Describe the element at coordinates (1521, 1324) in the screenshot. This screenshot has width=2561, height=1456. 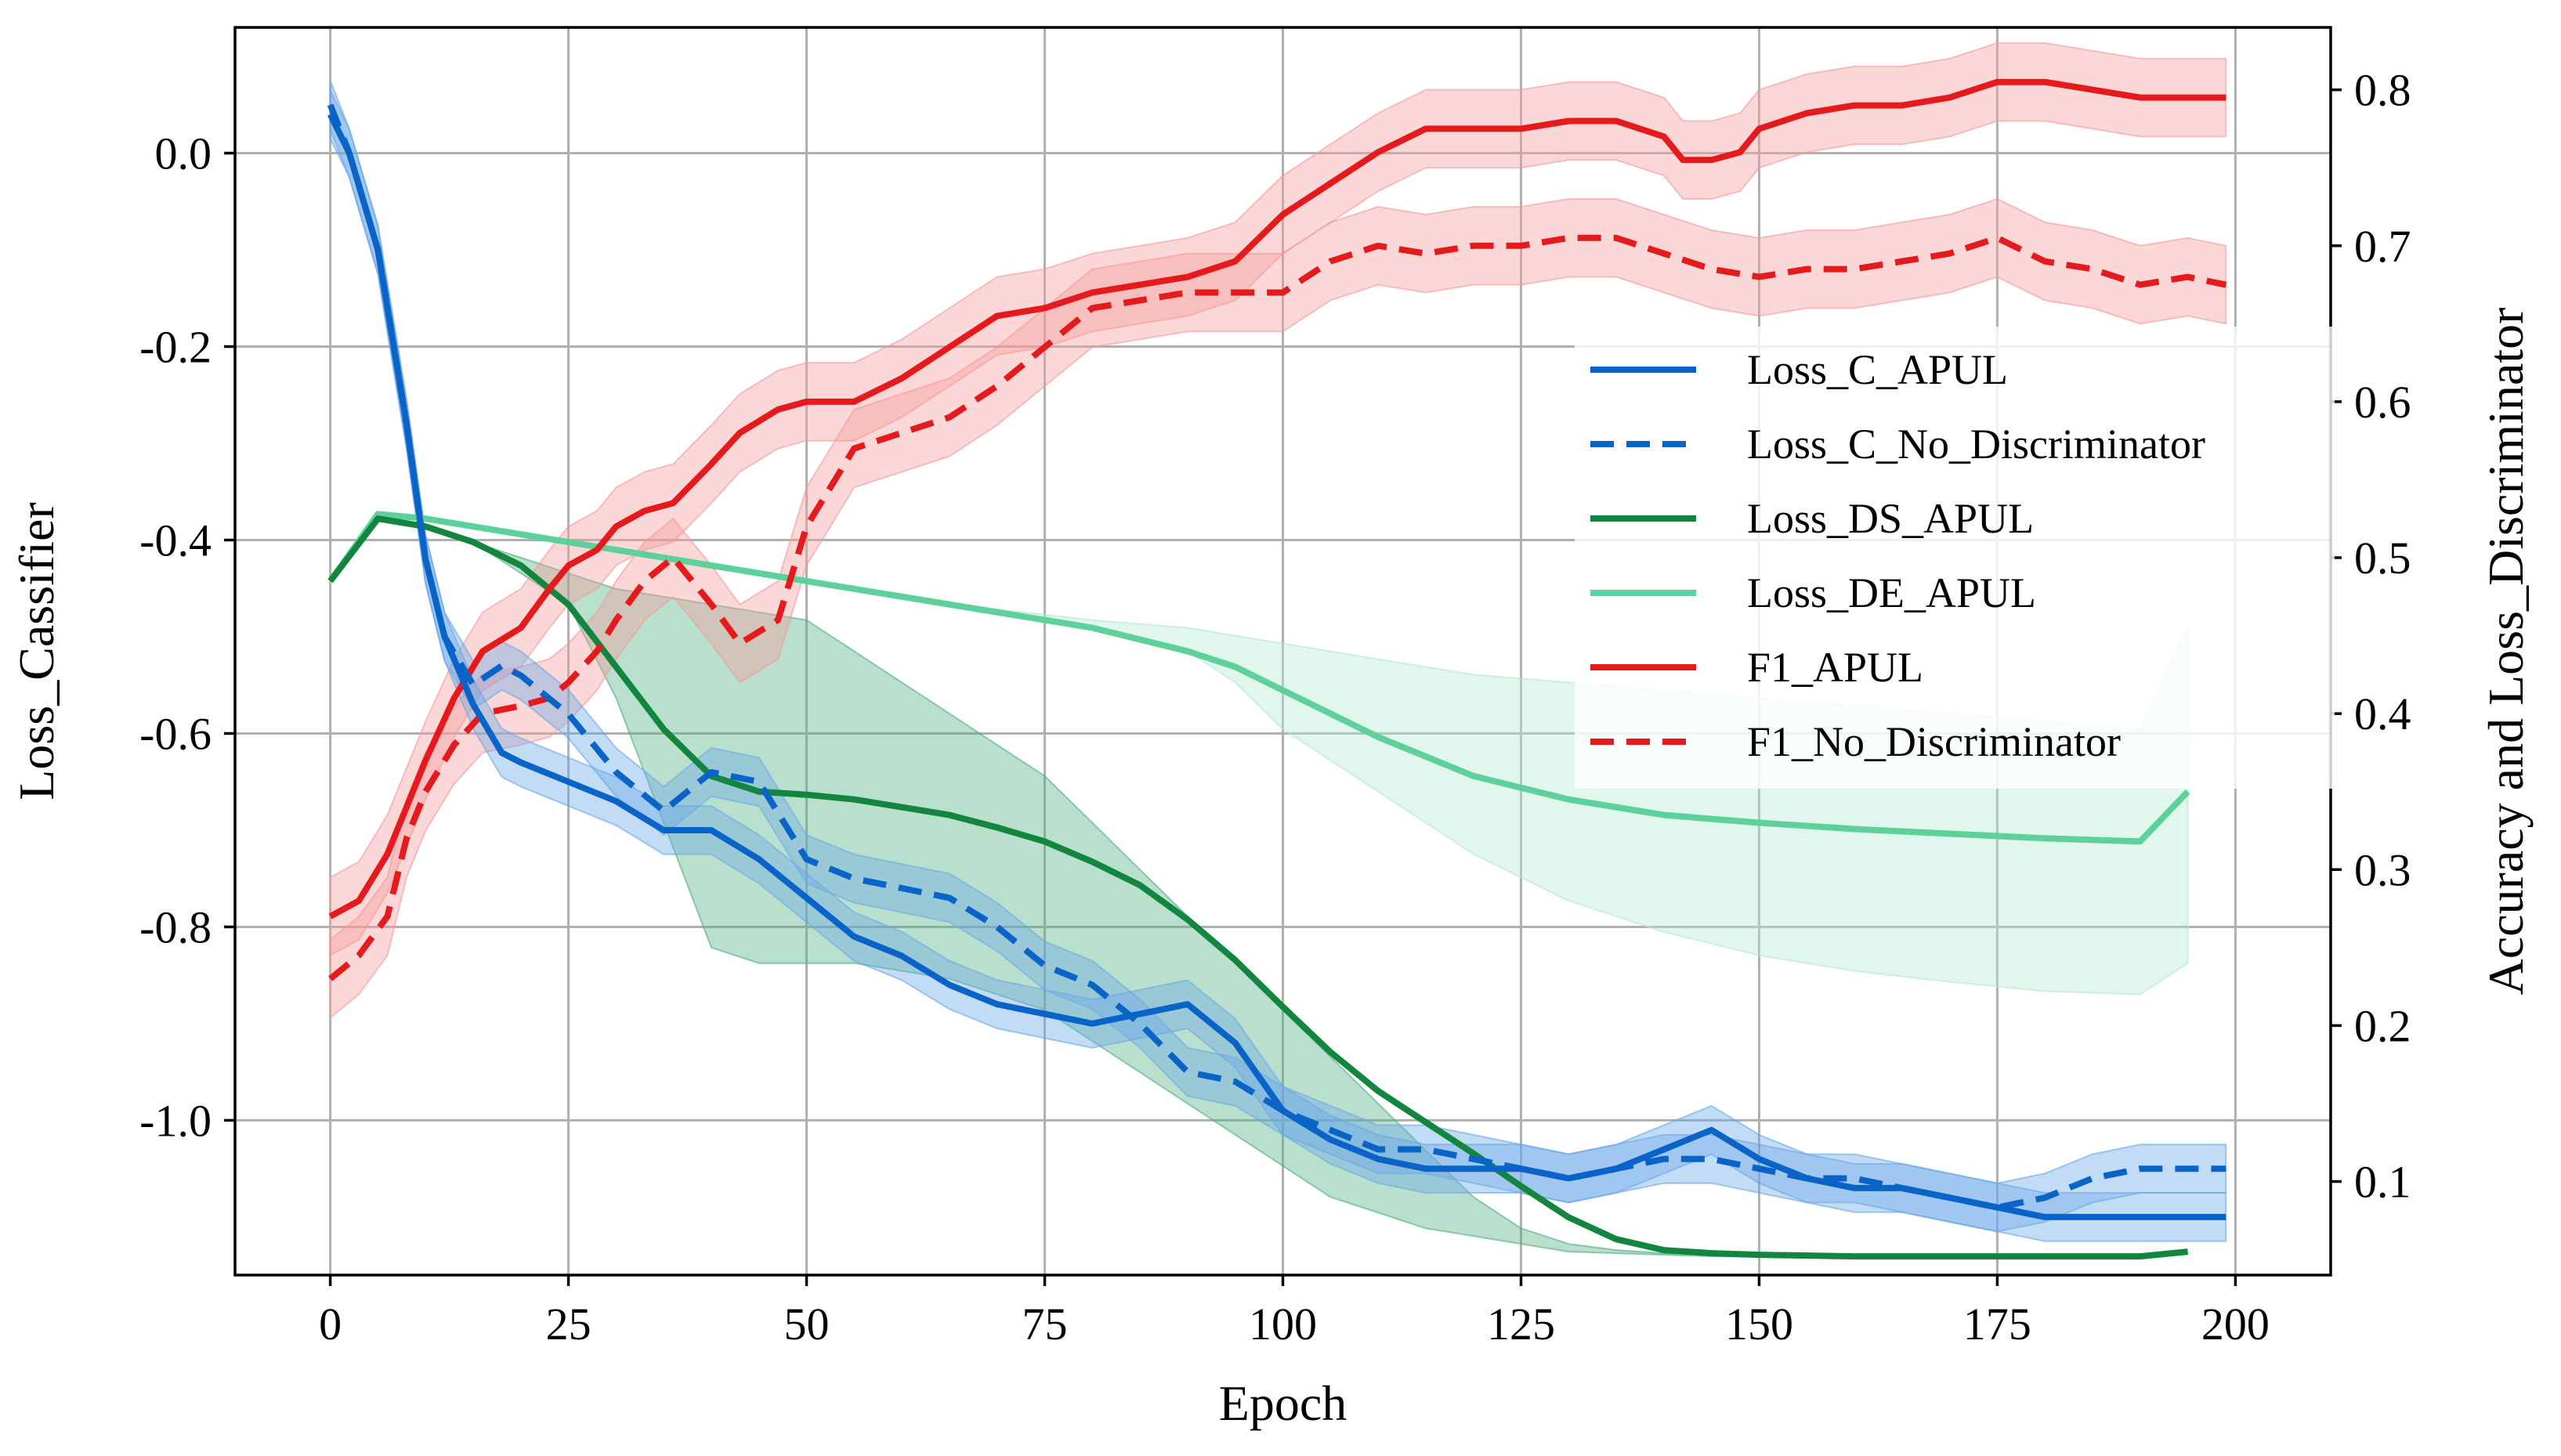
I see `x-tick-label: 125` at that location.